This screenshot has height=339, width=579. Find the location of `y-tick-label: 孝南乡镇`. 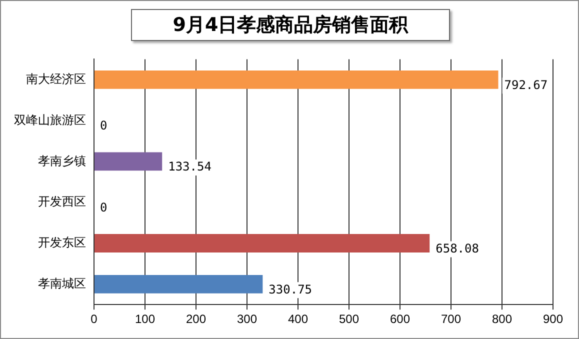

y-tick-label: 孝南乡镇 is located at coordinates (62, 161).